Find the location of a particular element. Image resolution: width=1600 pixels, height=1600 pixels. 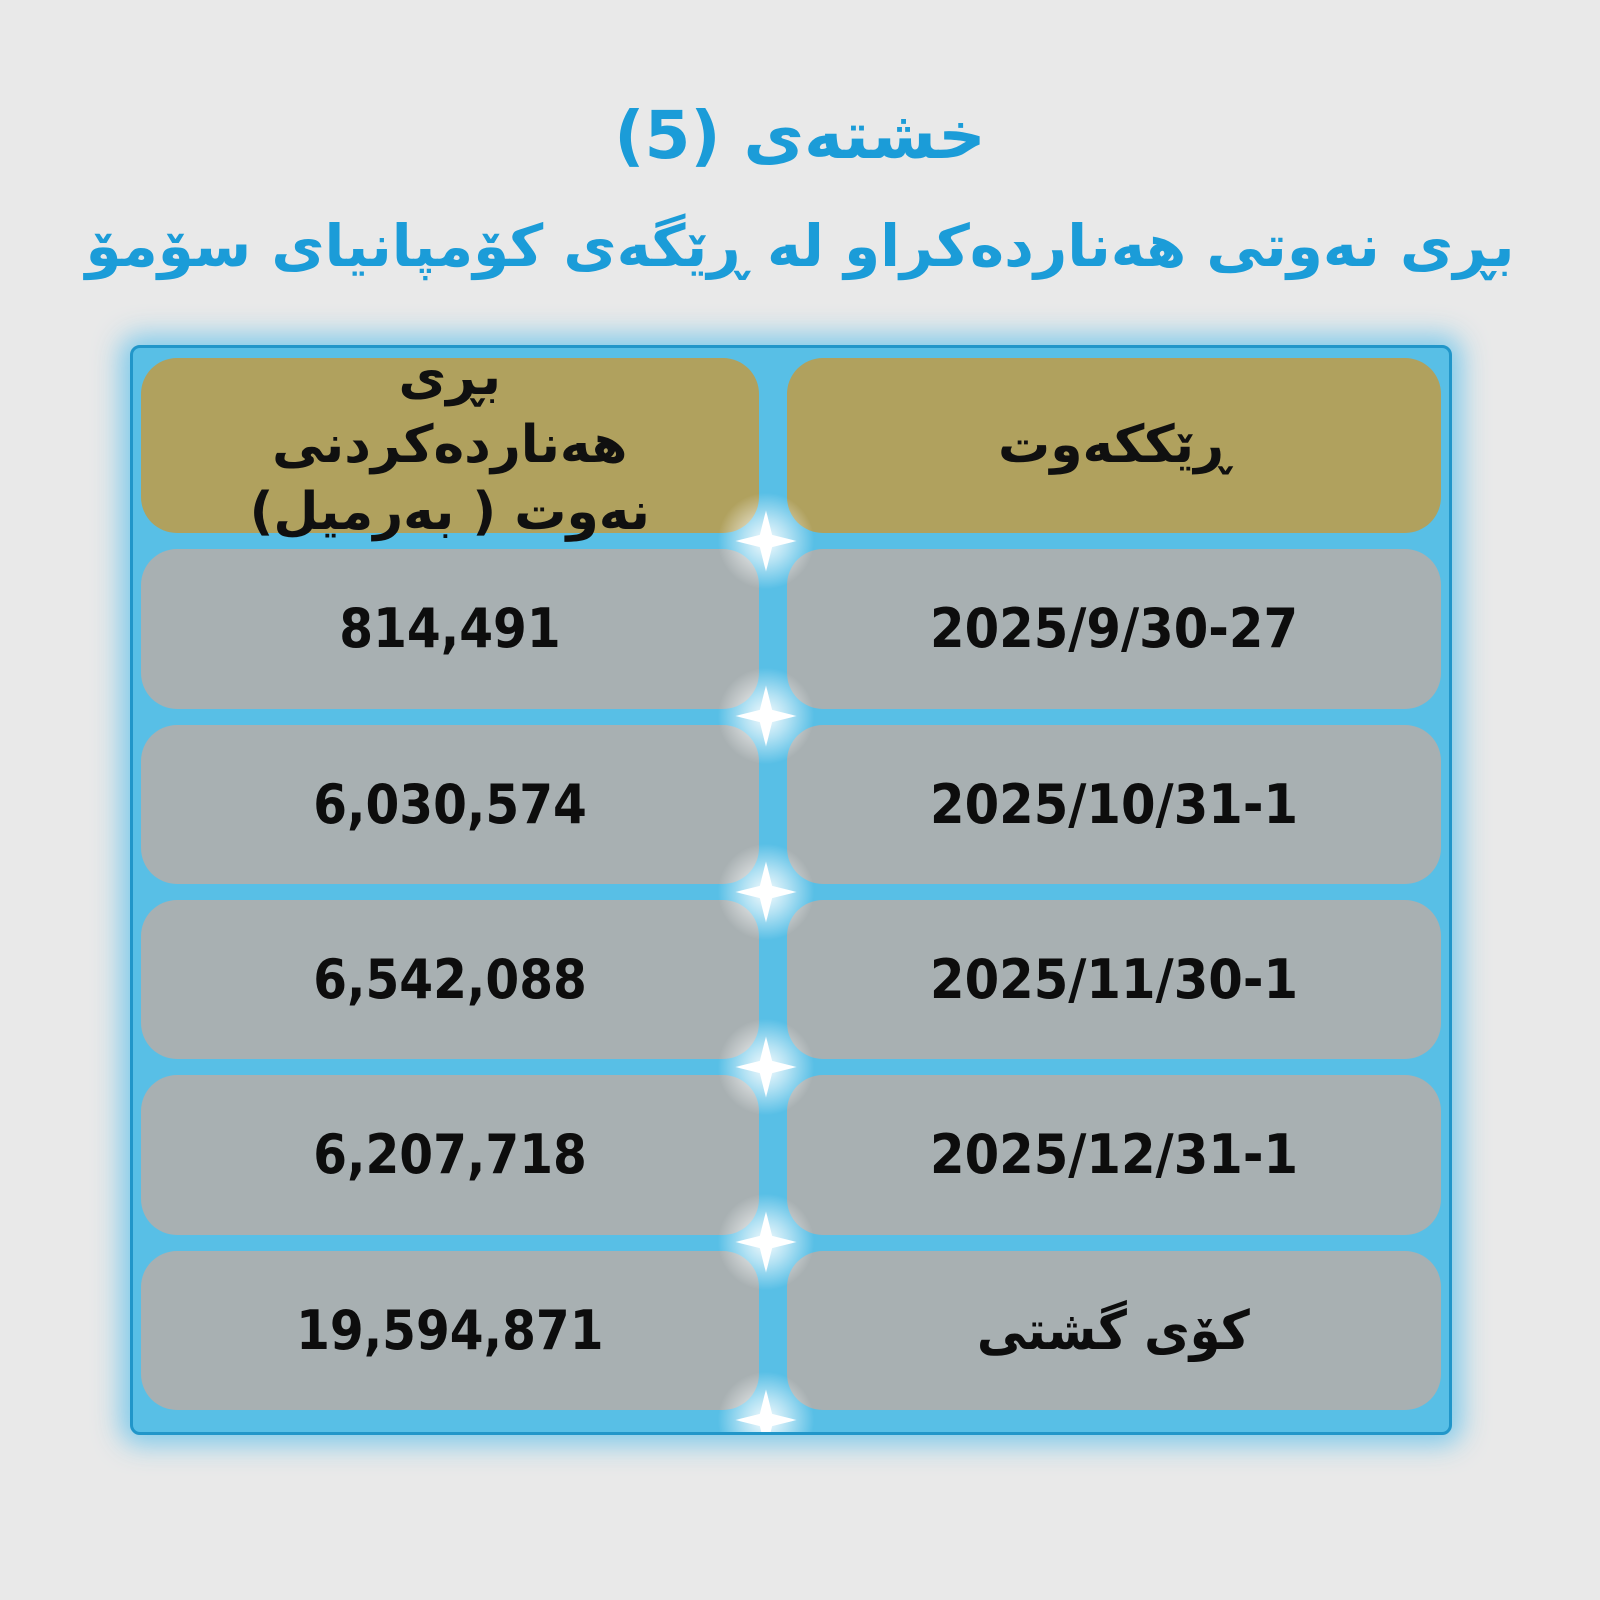

header-cell-amount: بڕی هەناردەکردنی نەوت ( بەرمیل) is located at coordinates (450, 445).